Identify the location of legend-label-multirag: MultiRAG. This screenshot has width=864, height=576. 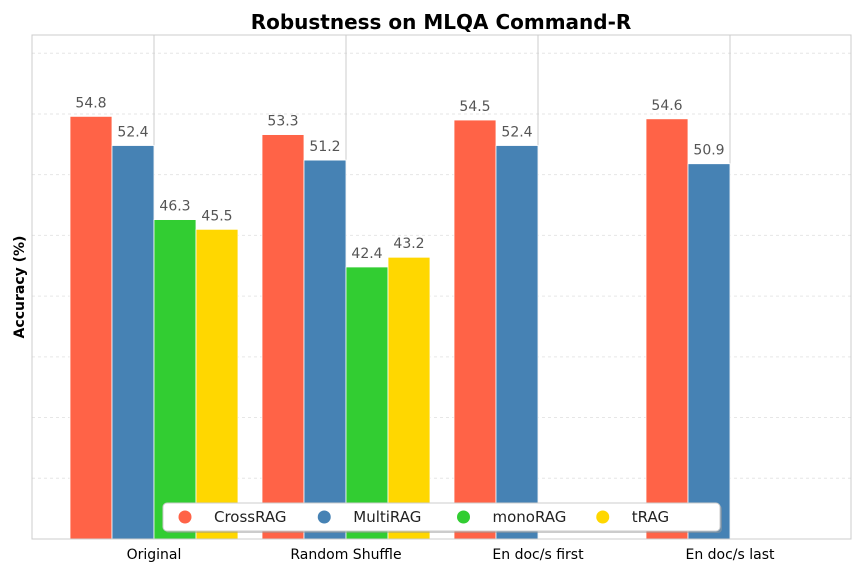
(387, 517).